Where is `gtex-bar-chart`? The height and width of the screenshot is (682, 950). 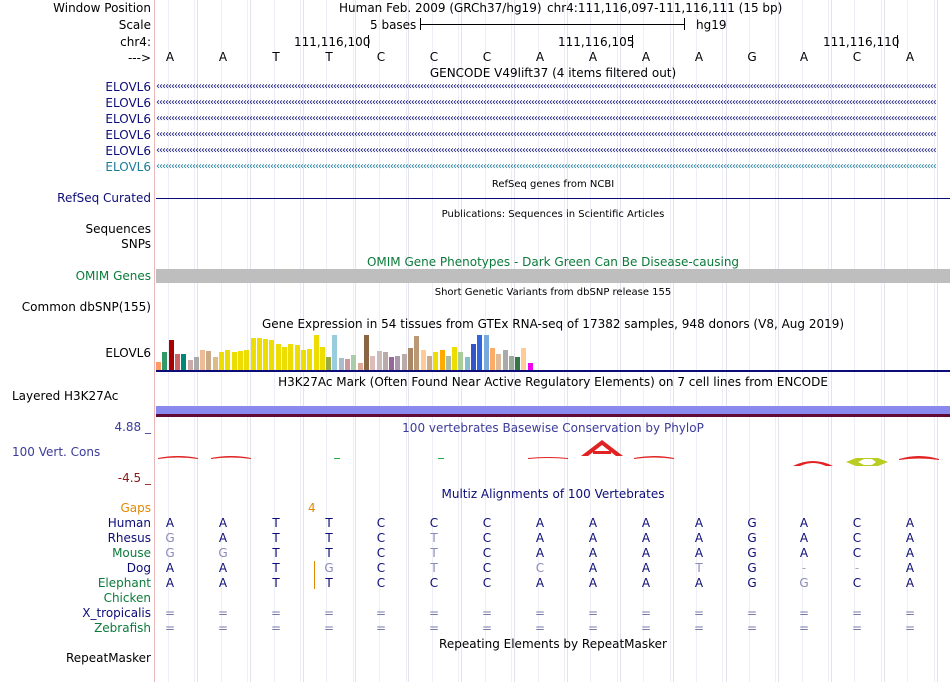 gtex-bar-chart is located at coordinates (346, 350).